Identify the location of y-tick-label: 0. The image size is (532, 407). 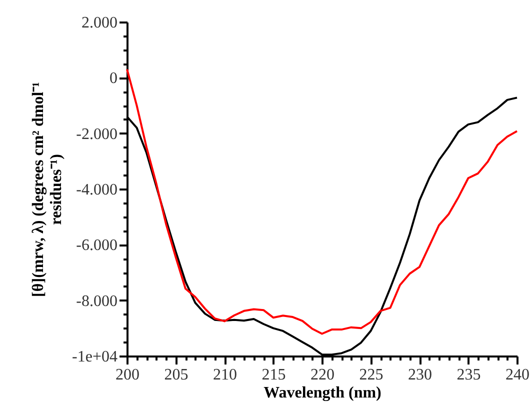
(114, 79).